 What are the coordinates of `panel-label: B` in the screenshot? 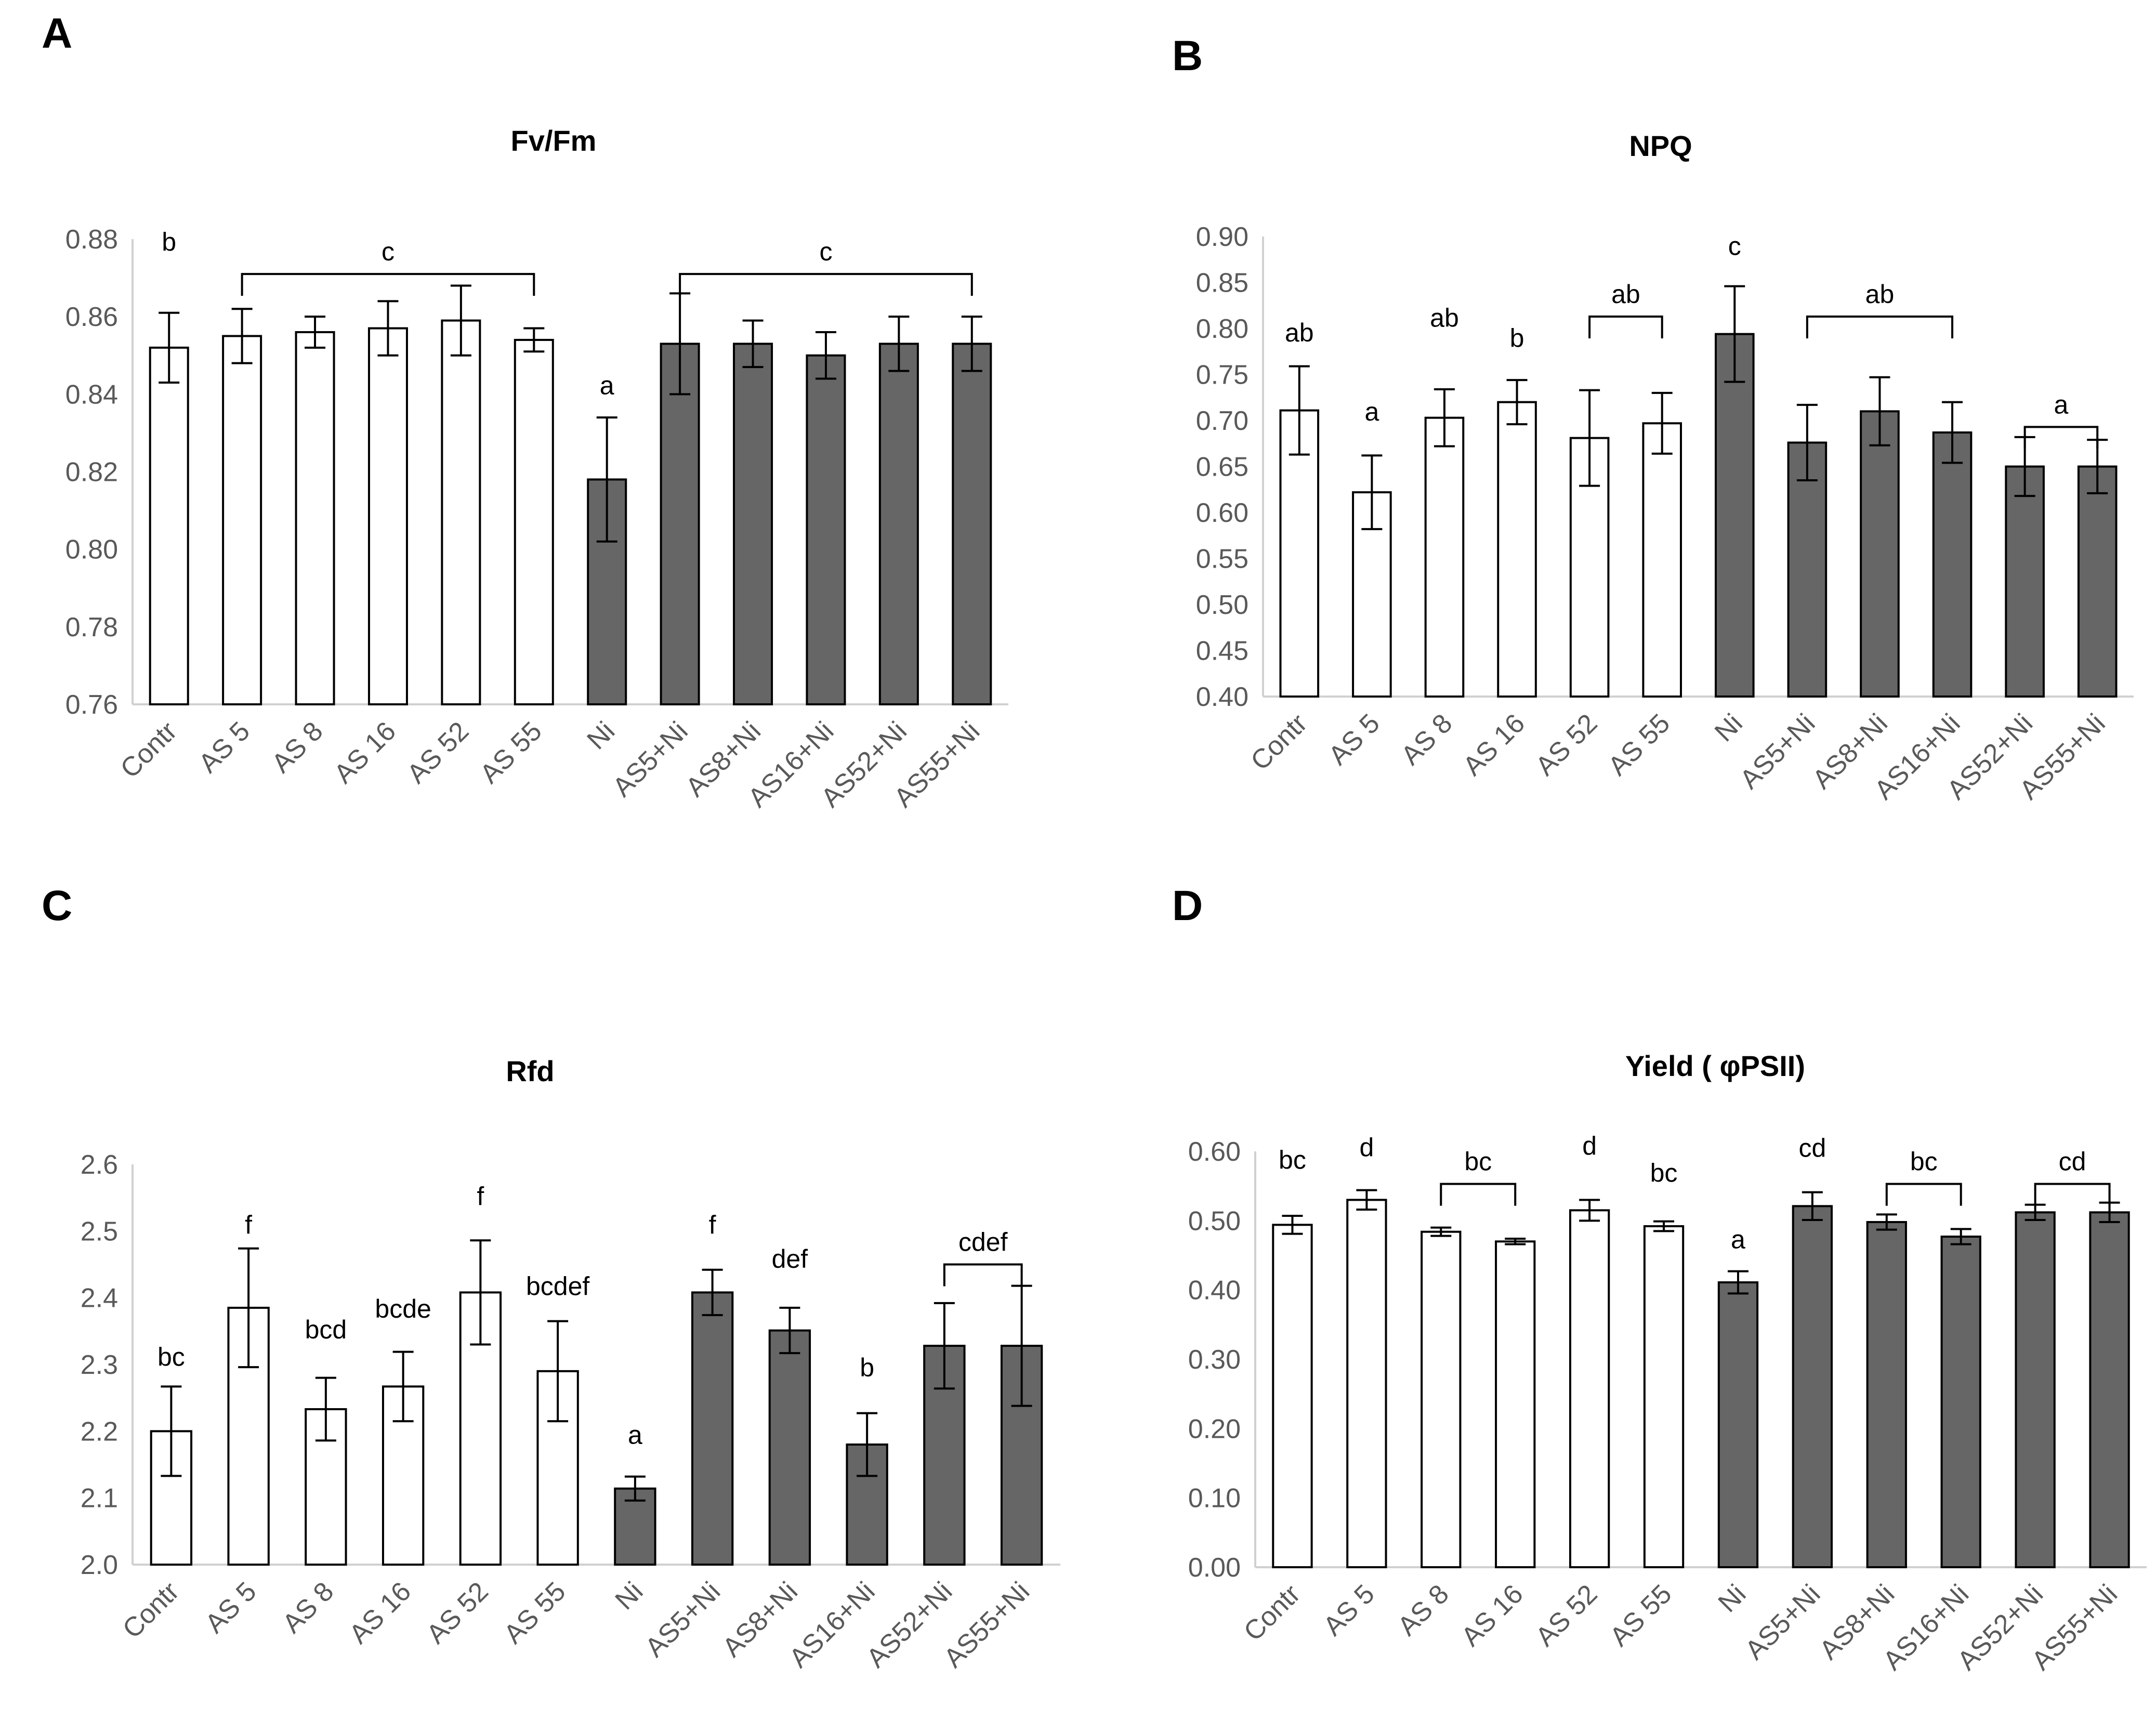 It's located at (1187, 56).